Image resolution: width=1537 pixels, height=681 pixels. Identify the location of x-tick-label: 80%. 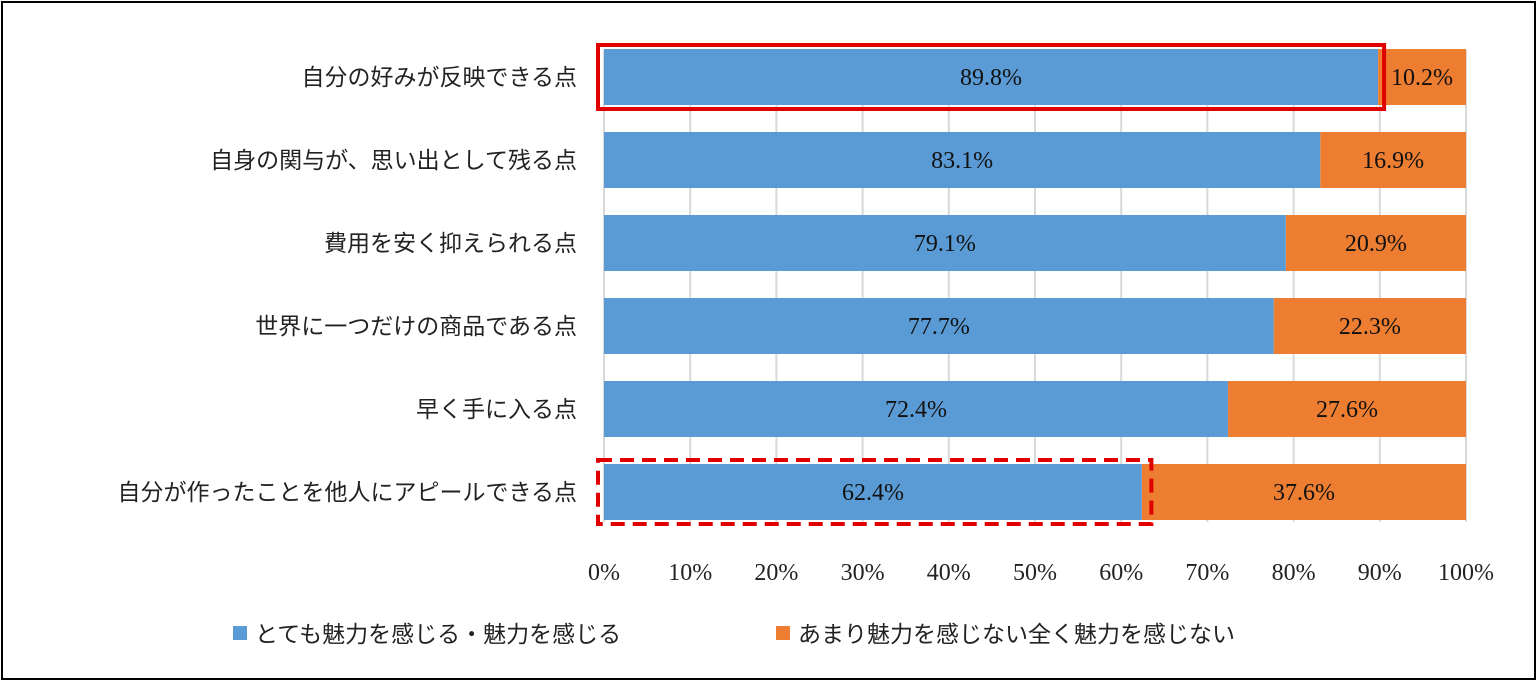
(1294, 573).